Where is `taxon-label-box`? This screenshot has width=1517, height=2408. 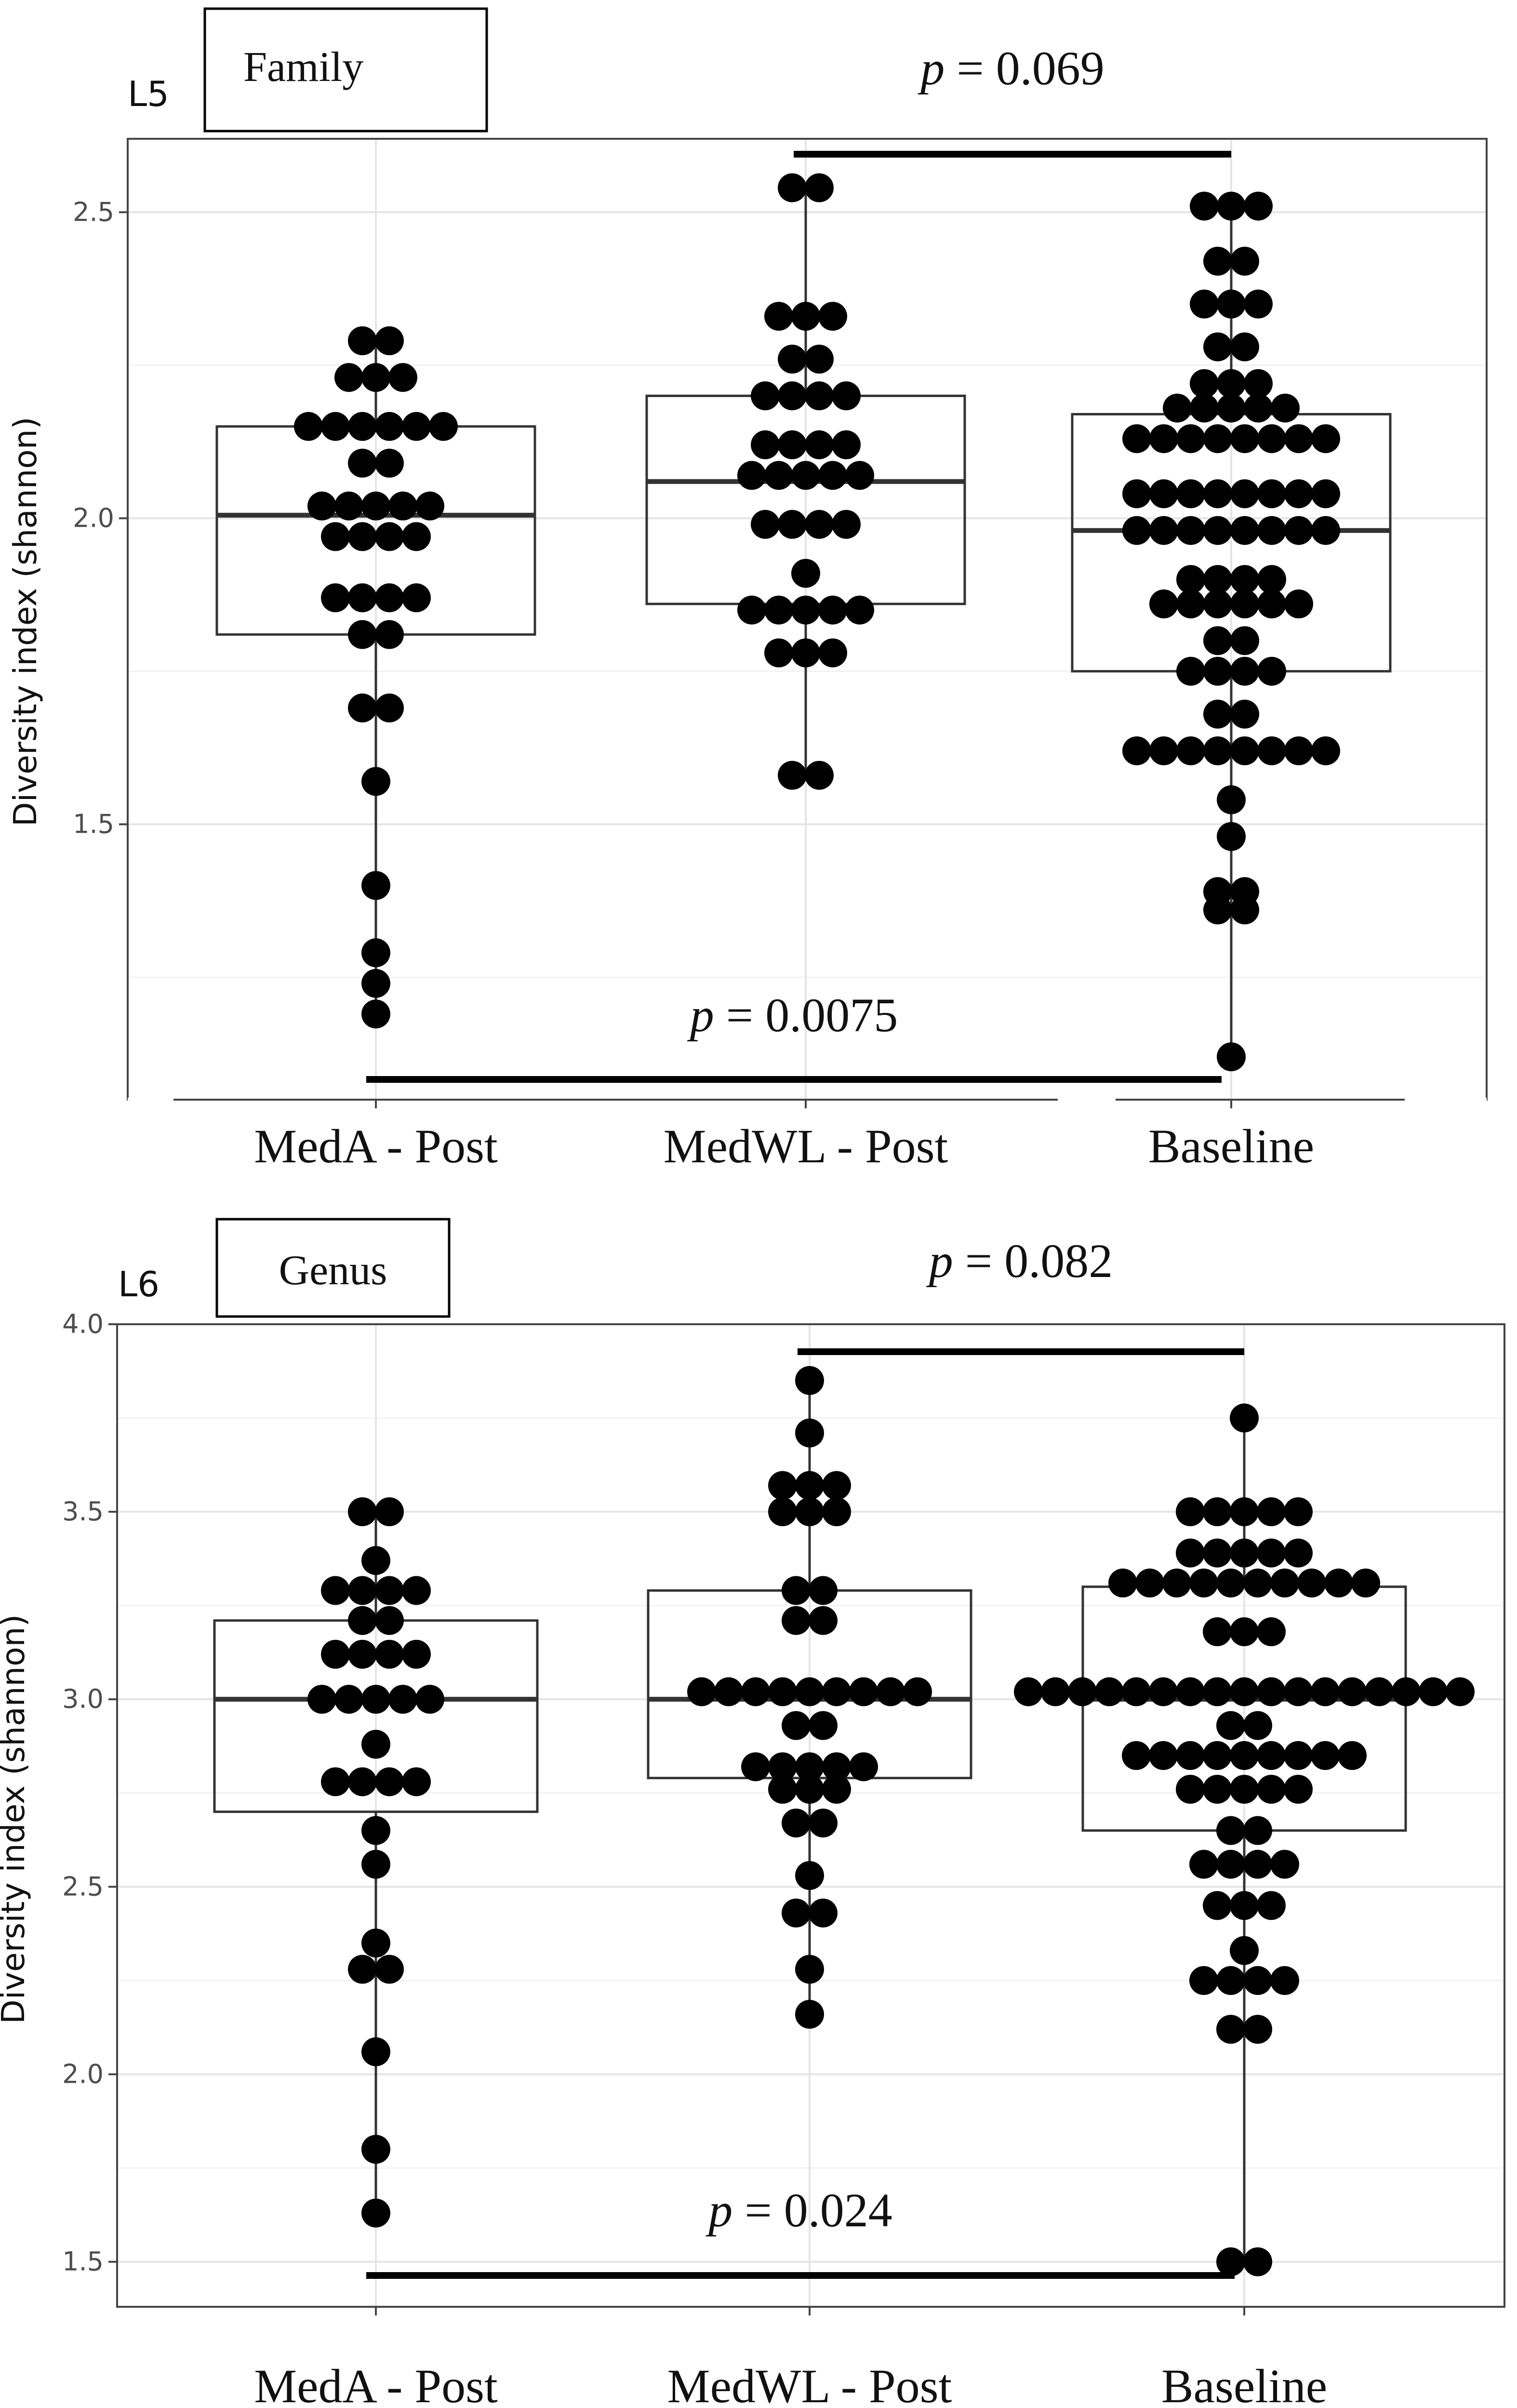
taxon-label-box is located at coordinates (333, 1268).